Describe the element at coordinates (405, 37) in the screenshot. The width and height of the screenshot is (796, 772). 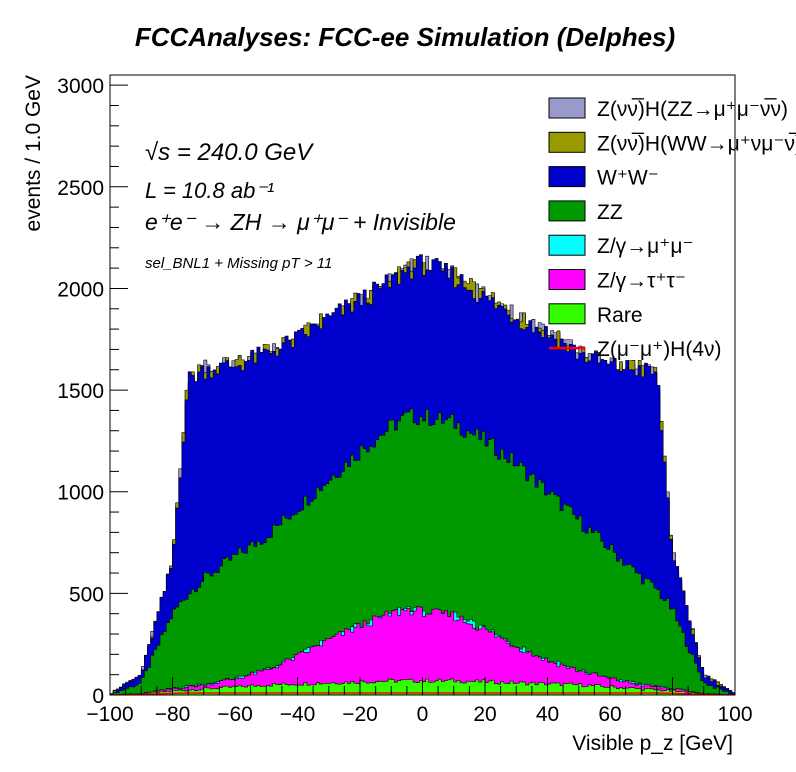
I see `chart-title: FCCAnalyses: FCC-ee Simulation (Delphes)` at that location.